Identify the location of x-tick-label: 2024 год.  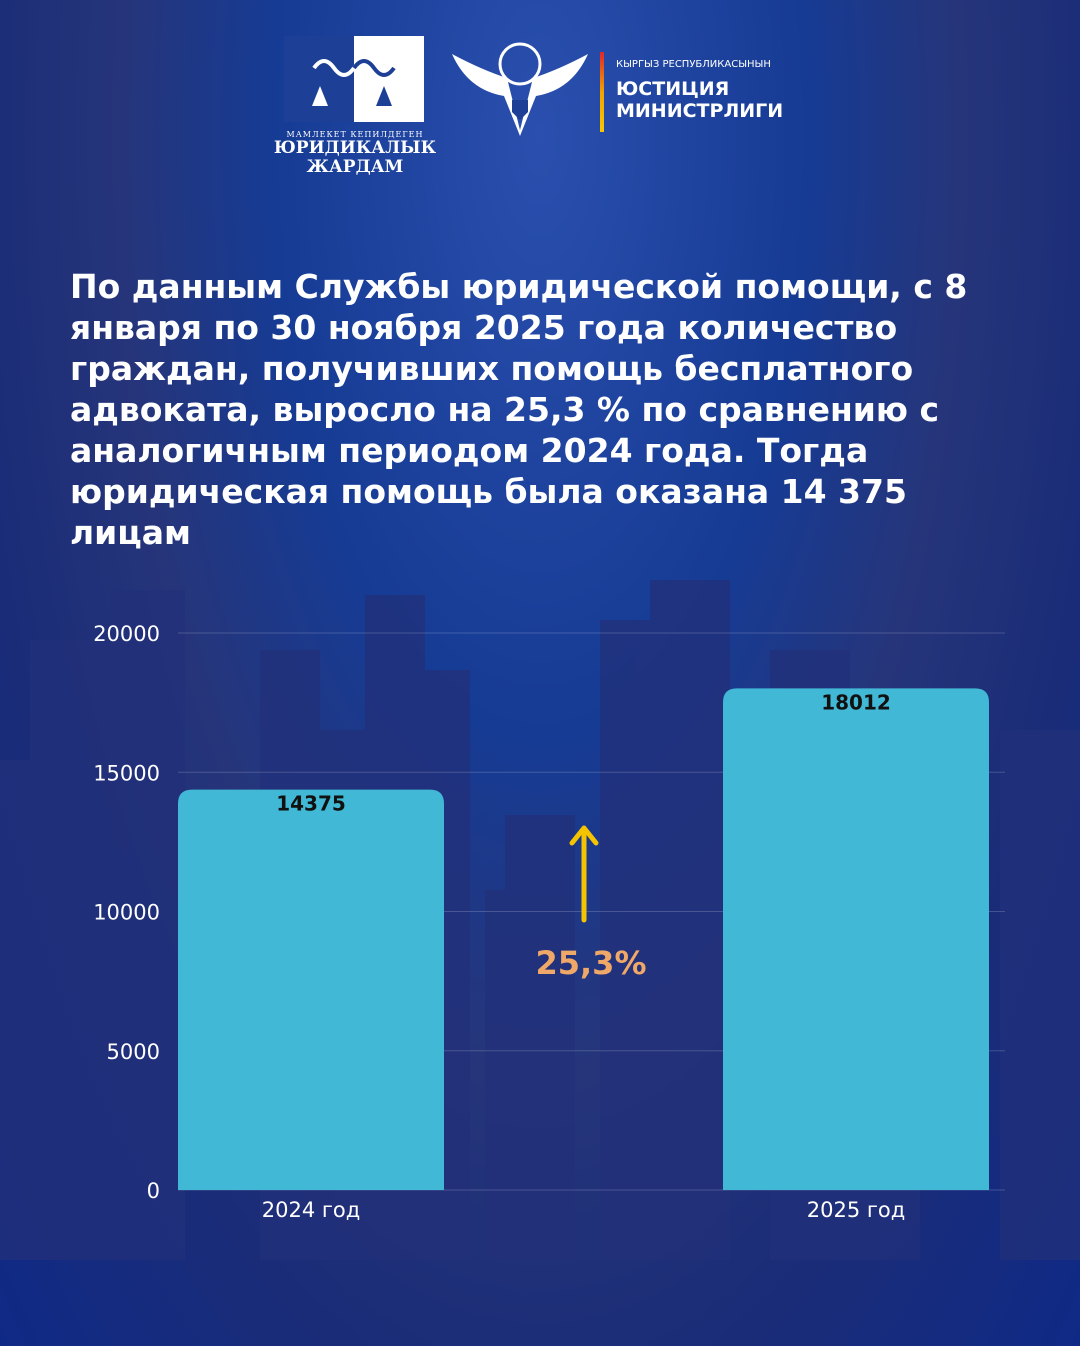
(311, 1210).